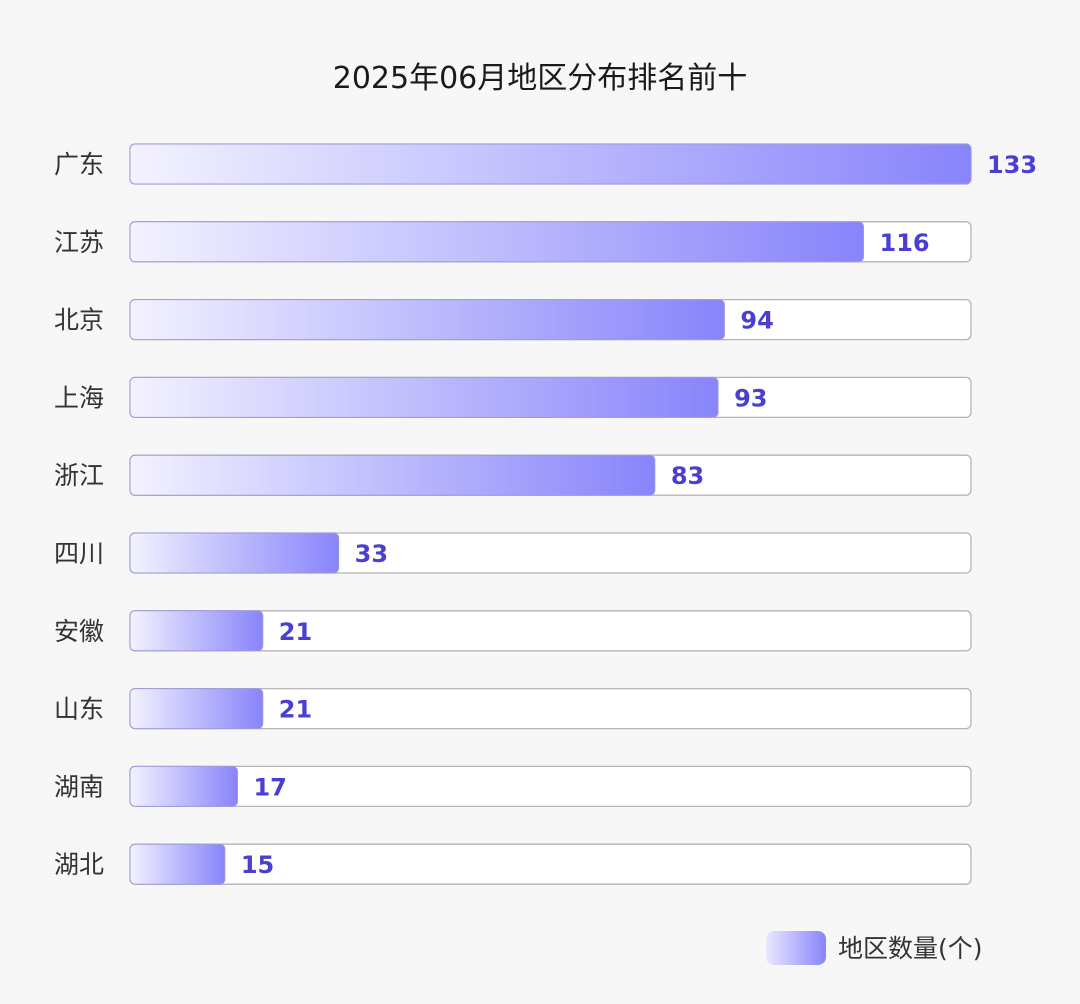  I want to click on bar-row: 上海 93, so click(513, 397).